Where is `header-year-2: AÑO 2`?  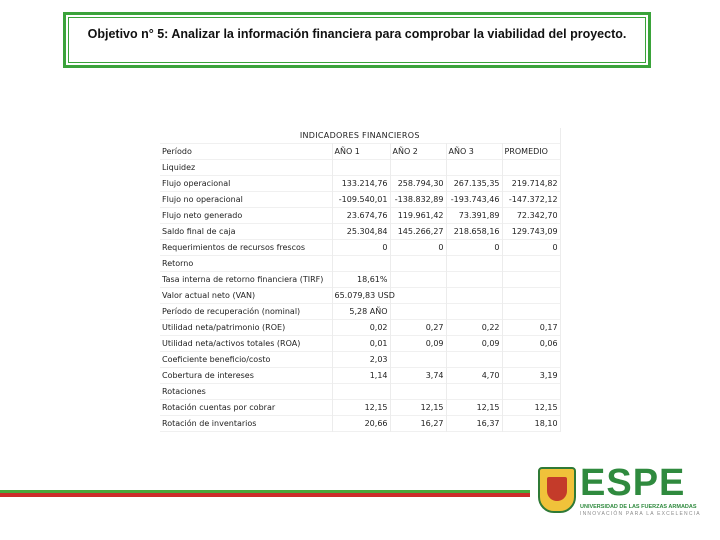
header-year-2: AÑO 2 is located at coordinates (418, 151).